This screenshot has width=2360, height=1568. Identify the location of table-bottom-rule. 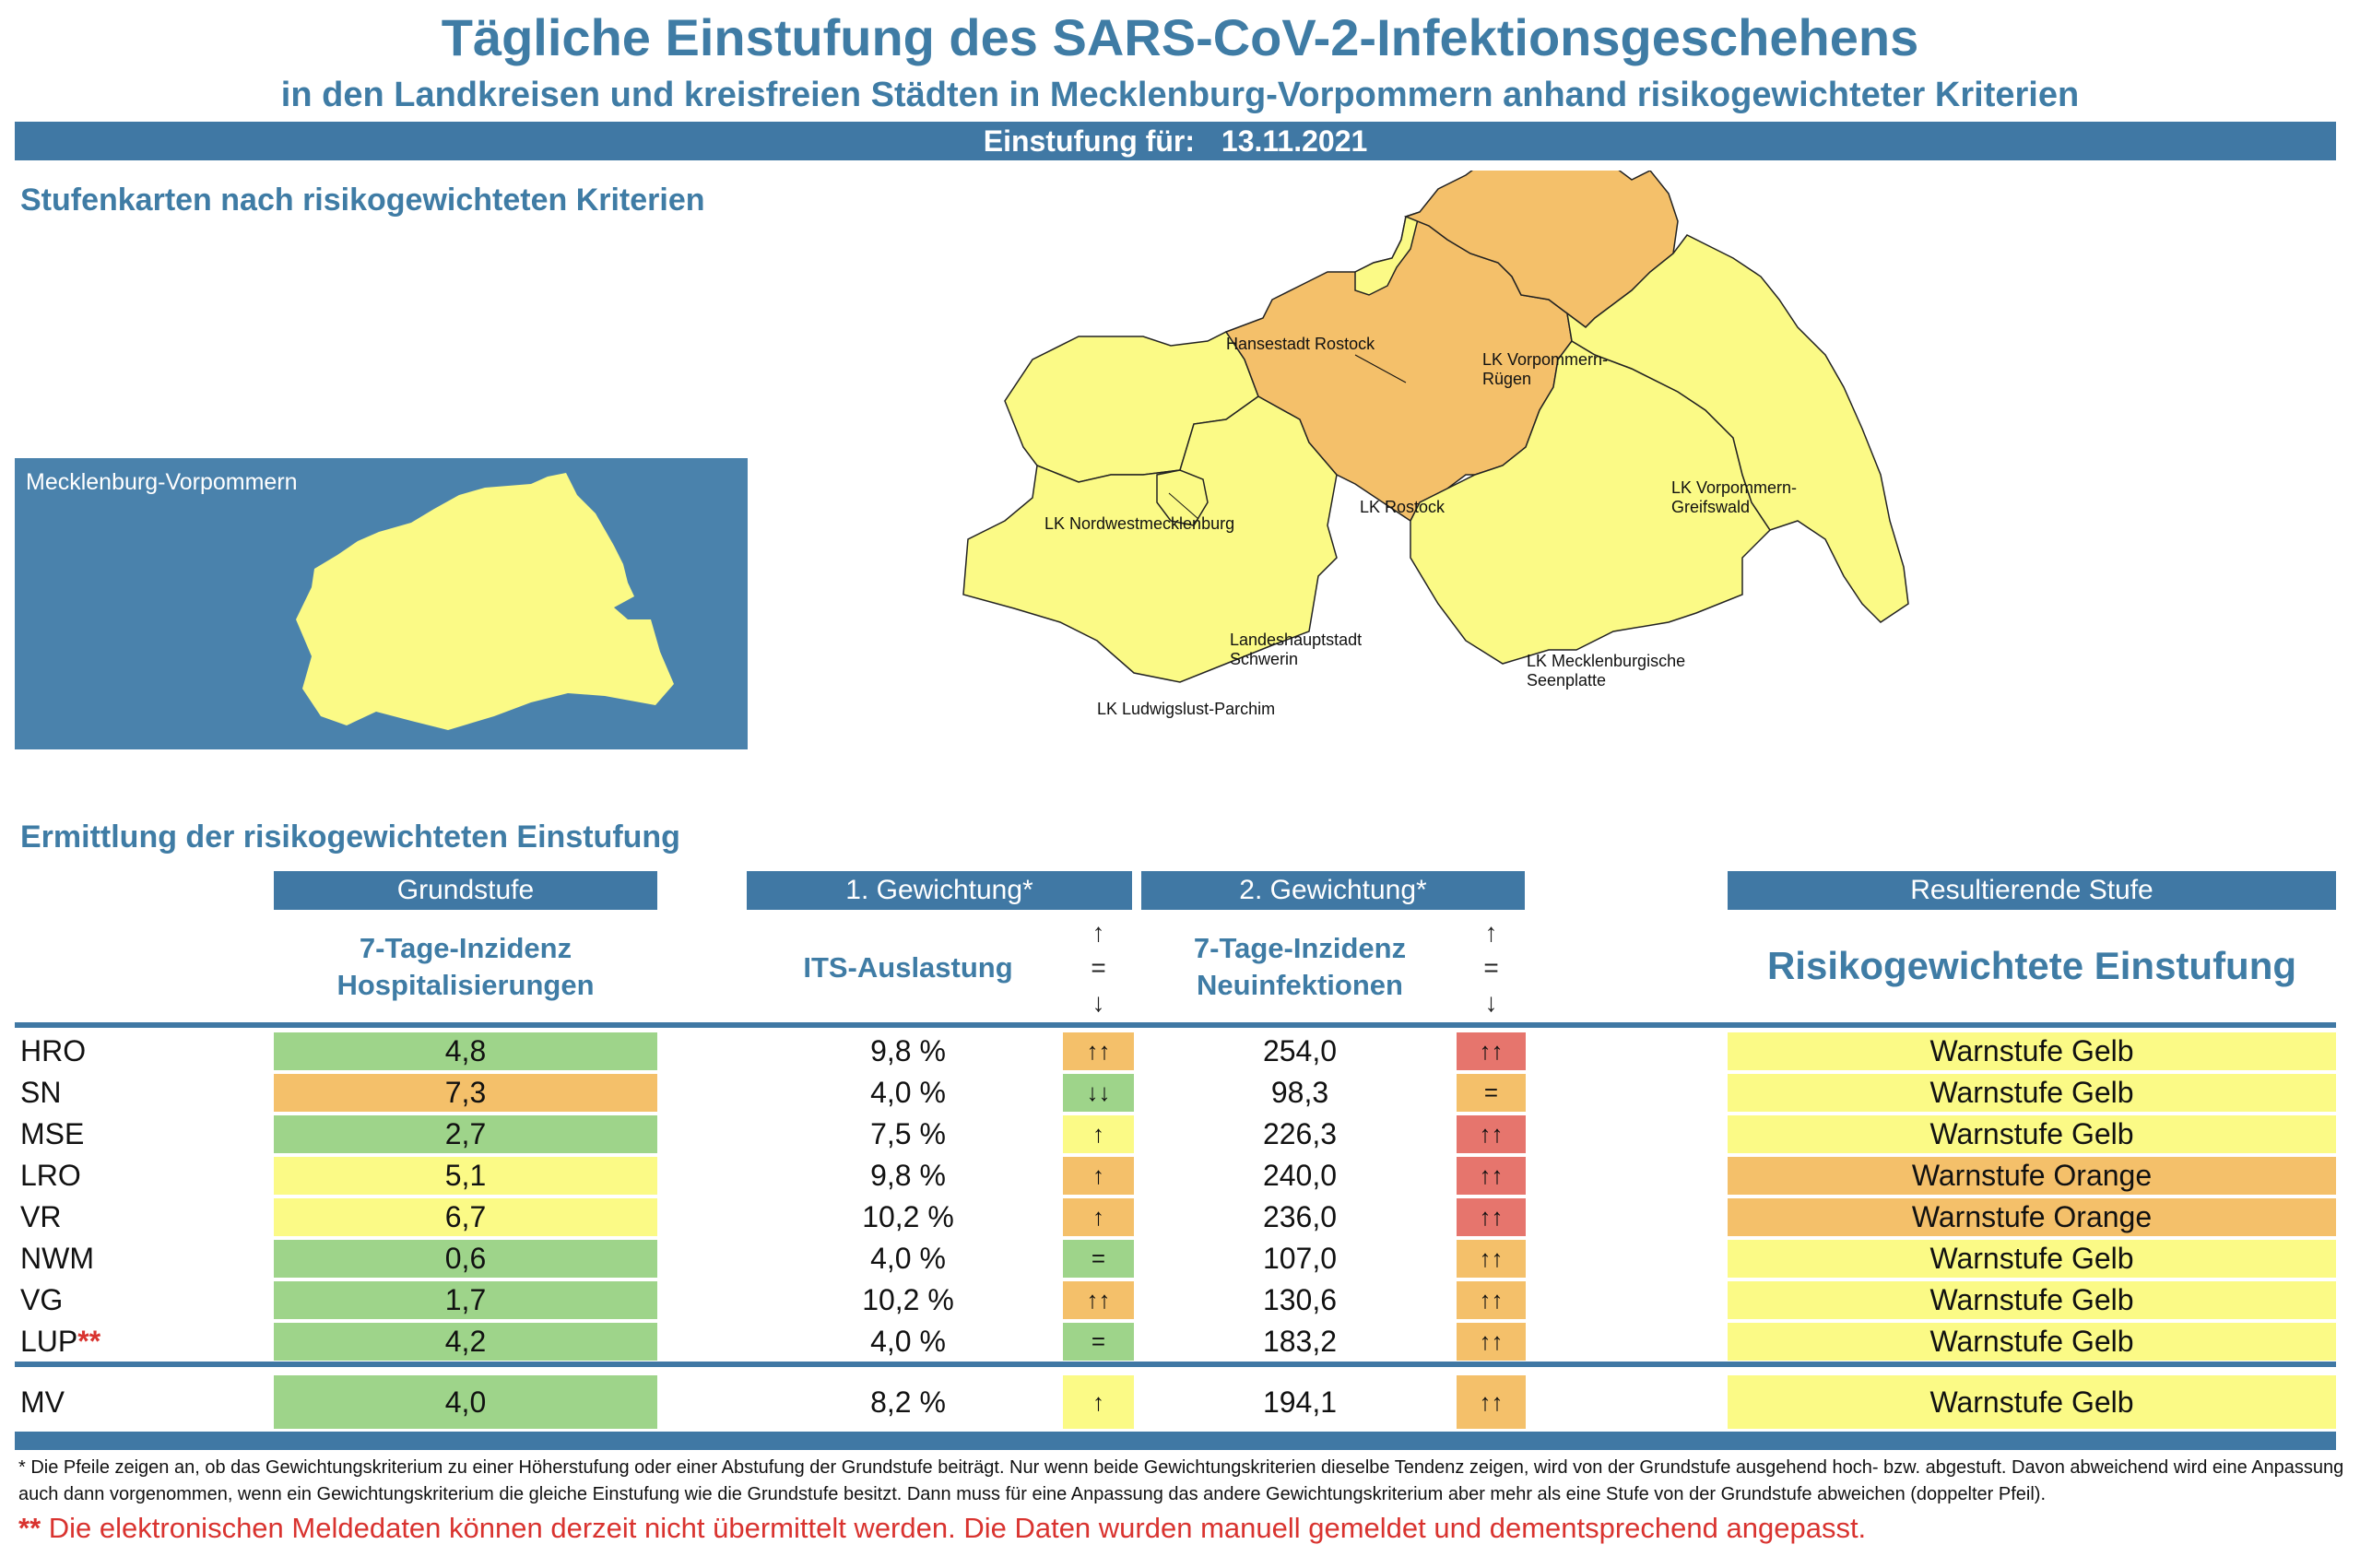
(1175, 1441).